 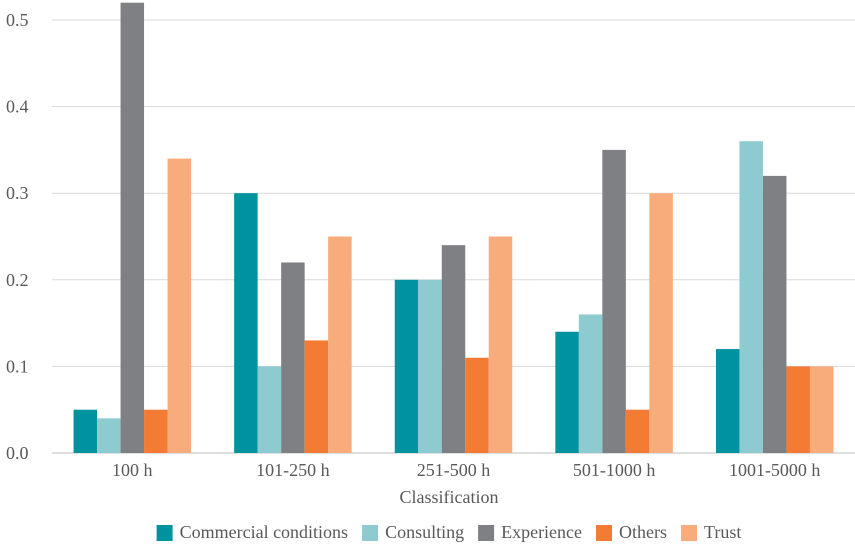 I want to click on x-tick-label: 501-1000 h, so click(x=614, y=470).